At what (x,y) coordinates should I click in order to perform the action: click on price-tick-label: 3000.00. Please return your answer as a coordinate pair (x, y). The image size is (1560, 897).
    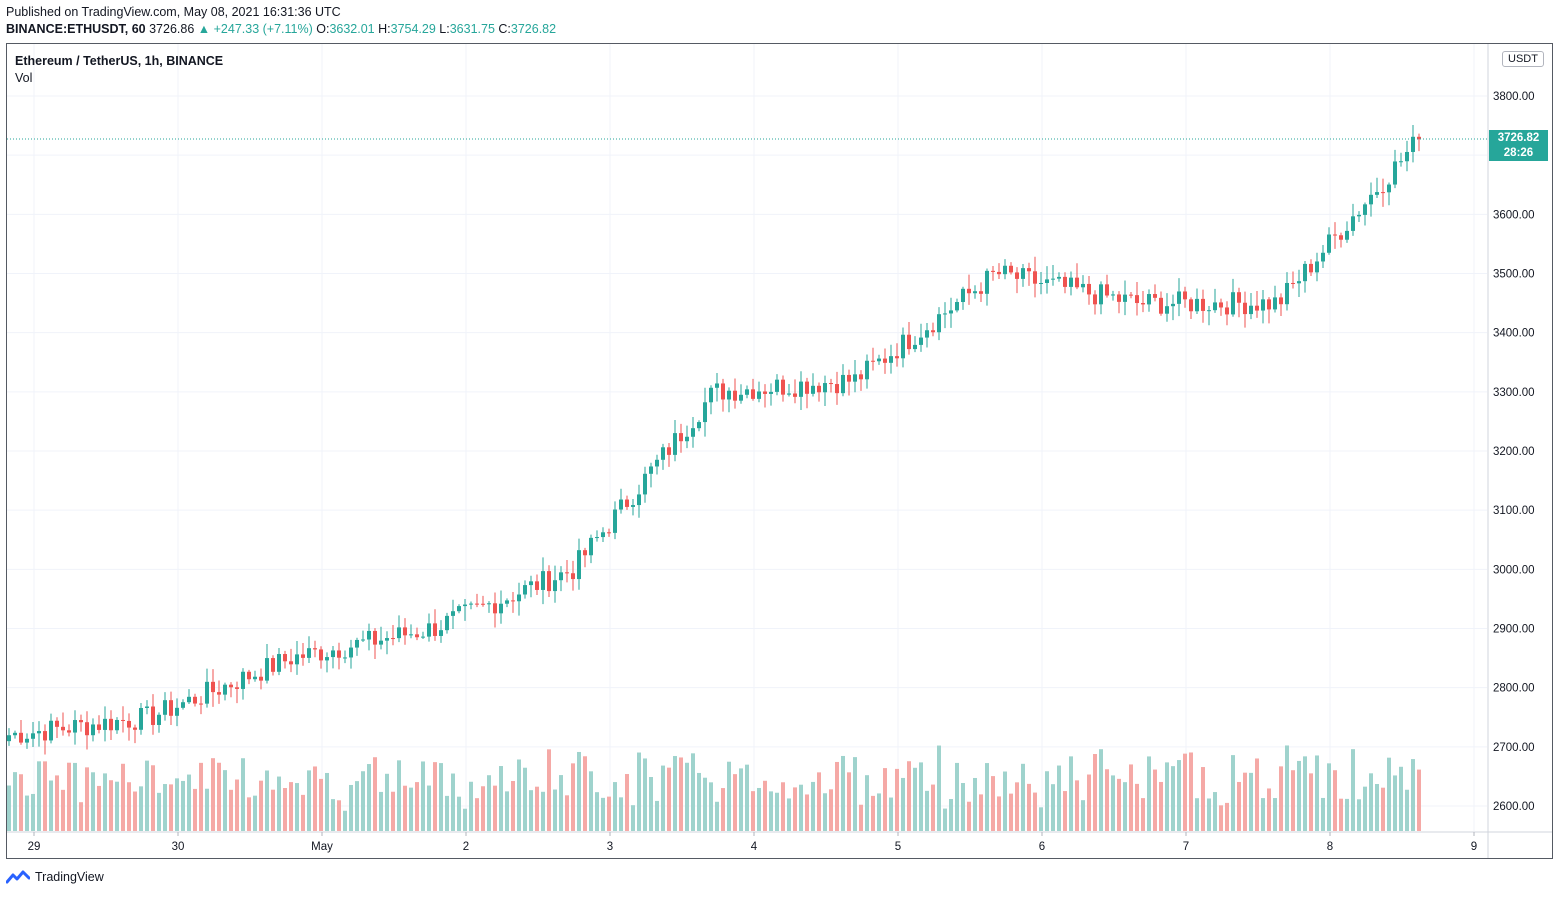
    Looking at the image, I should click on (1514, 570).